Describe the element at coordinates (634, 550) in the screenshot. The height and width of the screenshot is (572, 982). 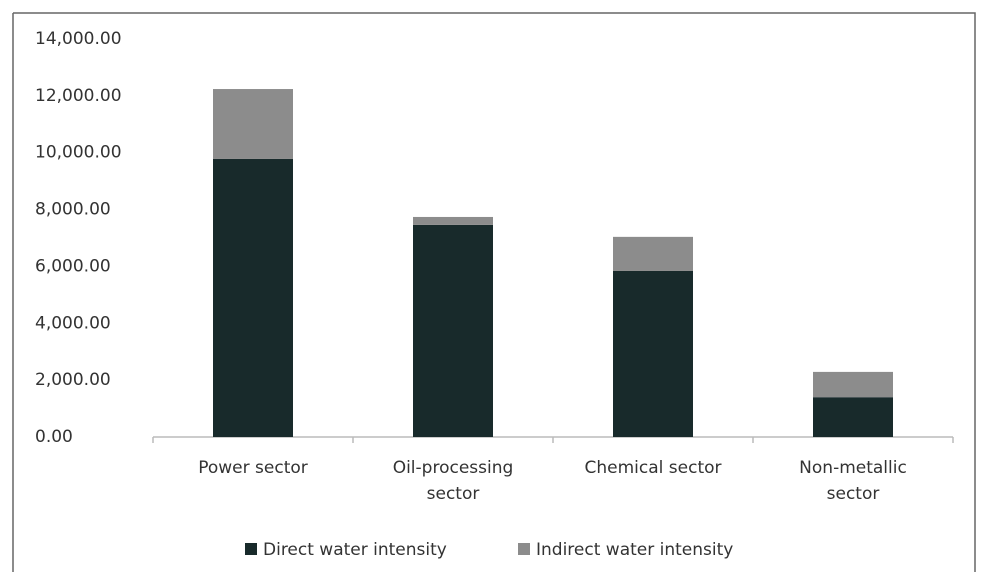
I see `legend-label: Indirect water intensity` at that location.